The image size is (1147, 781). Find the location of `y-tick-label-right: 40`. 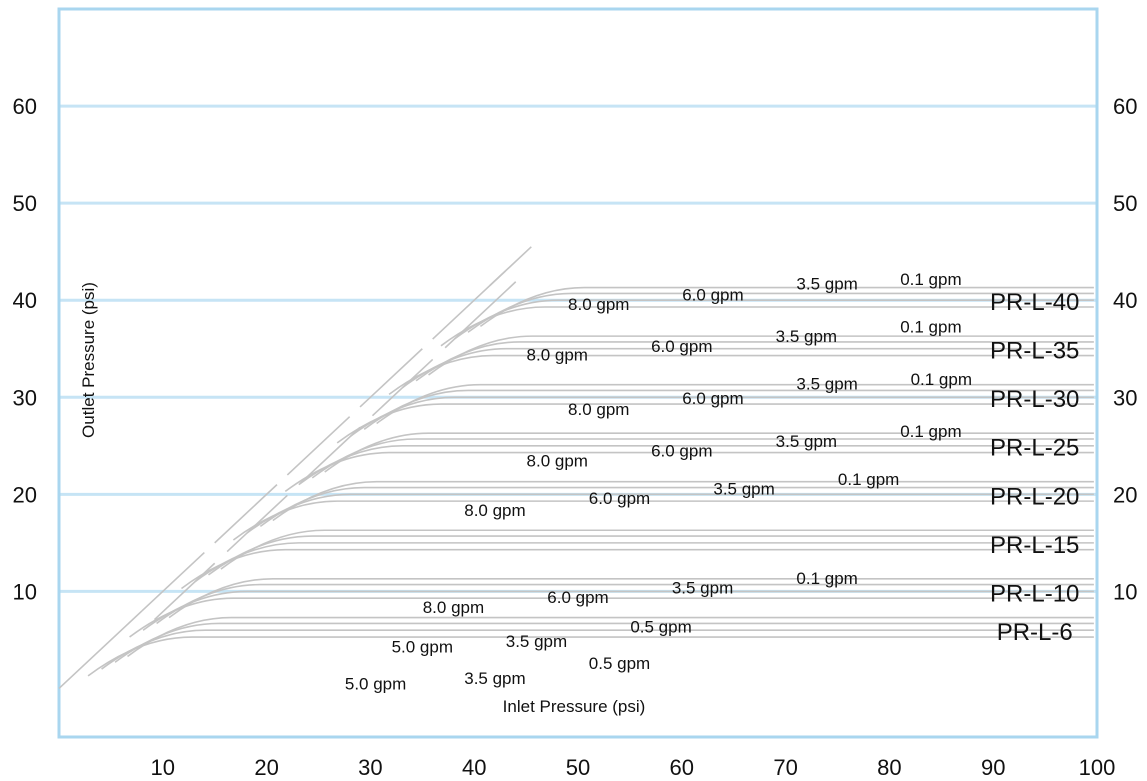

y-tick-label-right: 40 is located at coordinates (1125, 300).